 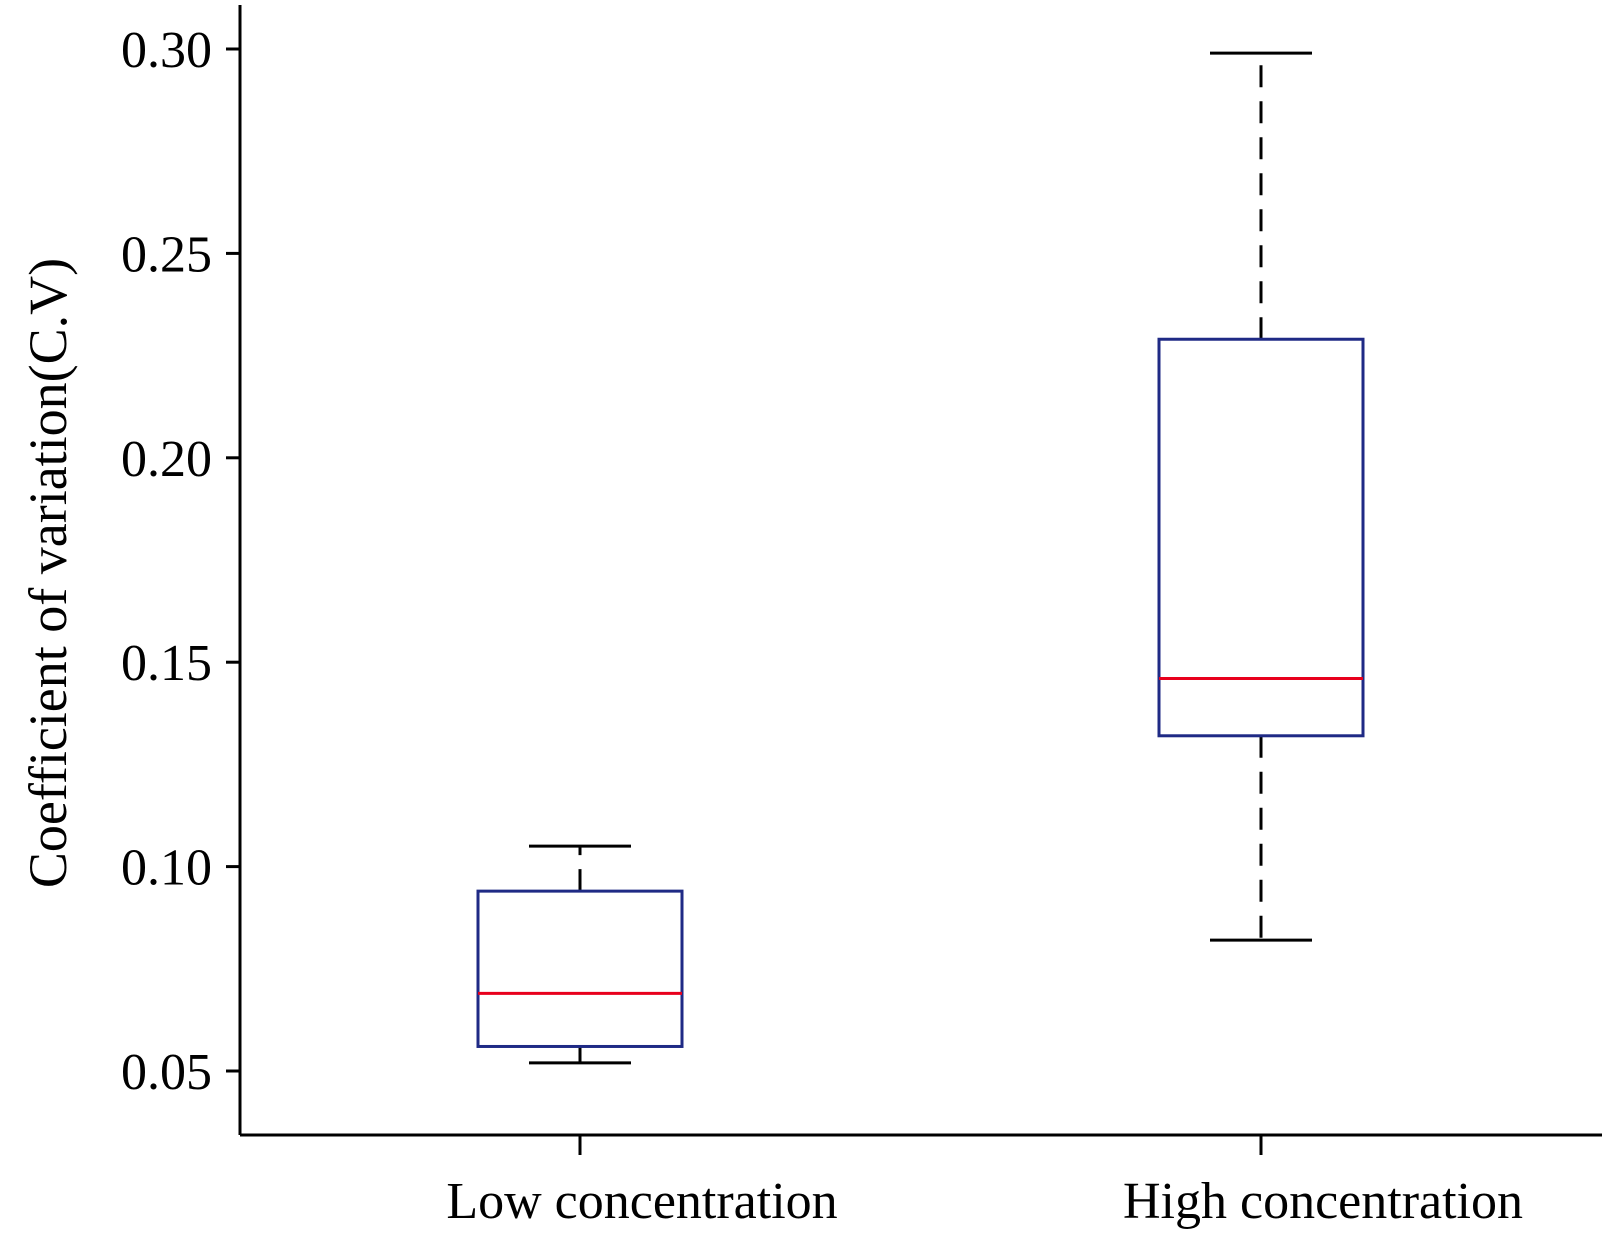 What do you see at coordinates (1323, 1201) in the screenshot?
I see `x-tick-label: High concentration` at bounding box center [1323, 1201].